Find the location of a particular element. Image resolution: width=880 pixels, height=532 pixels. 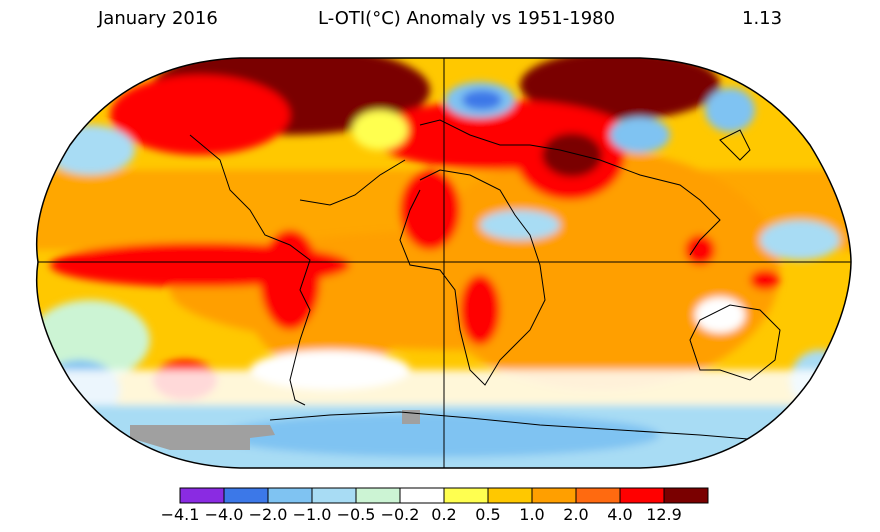

legend-label: 4.0 is located at coordinates (620, 514).